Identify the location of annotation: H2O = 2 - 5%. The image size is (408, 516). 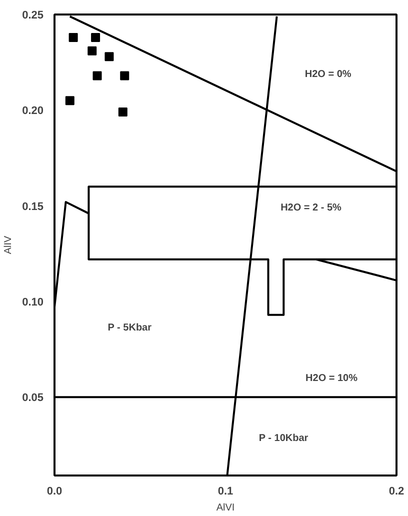
(311, 208).